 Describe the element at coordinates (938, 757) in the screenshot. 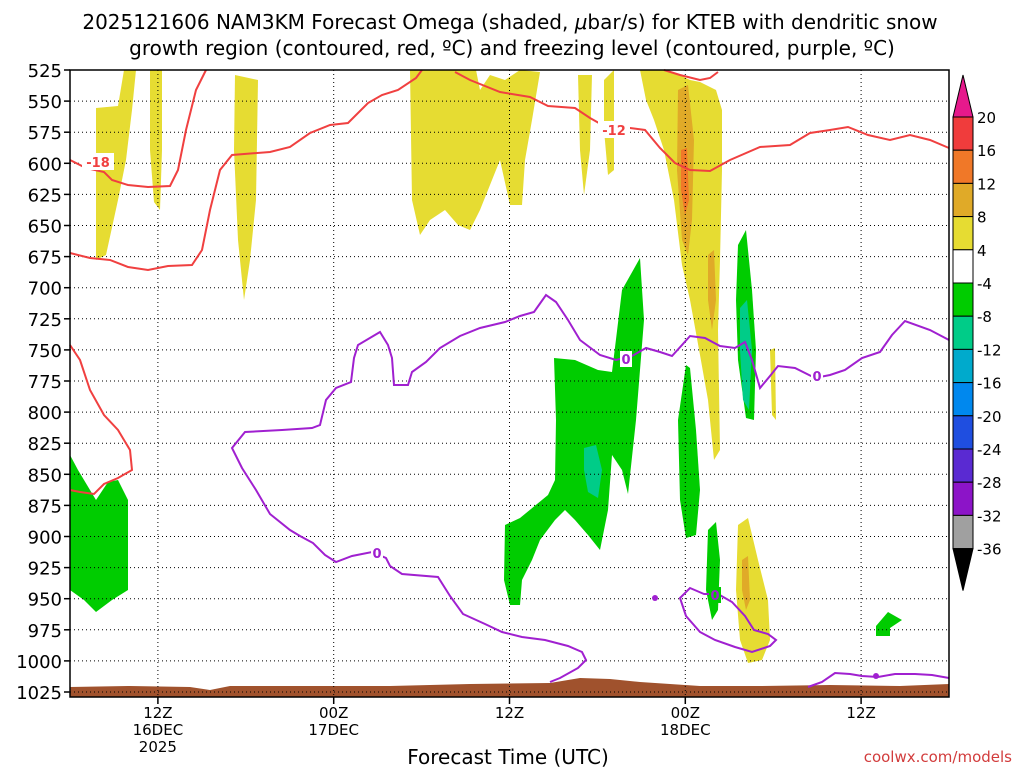

I see `credit-text: coolwx.com/models` at that location.